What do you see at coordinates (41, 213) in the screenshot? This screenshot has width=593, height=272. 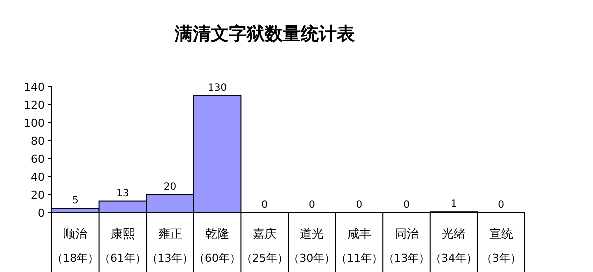 I see `y-tick-label: 0` at bounding box center [41, 213].